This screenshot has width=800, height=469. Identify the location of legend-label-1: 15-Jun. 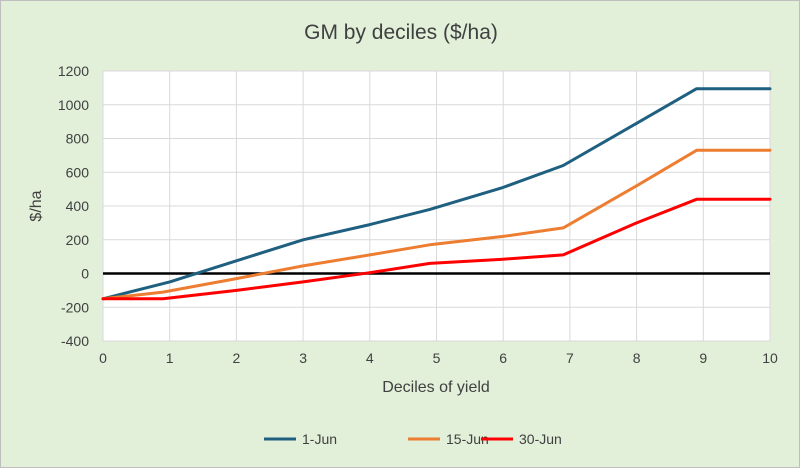
(467, 439).